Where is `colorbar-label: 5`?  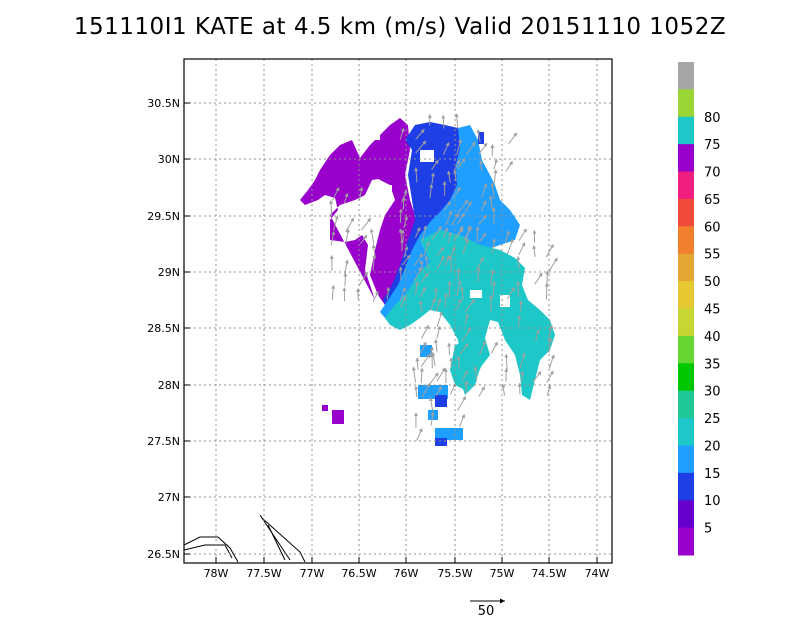
colorbar-label: 5 is located at coordinates (708, 529).